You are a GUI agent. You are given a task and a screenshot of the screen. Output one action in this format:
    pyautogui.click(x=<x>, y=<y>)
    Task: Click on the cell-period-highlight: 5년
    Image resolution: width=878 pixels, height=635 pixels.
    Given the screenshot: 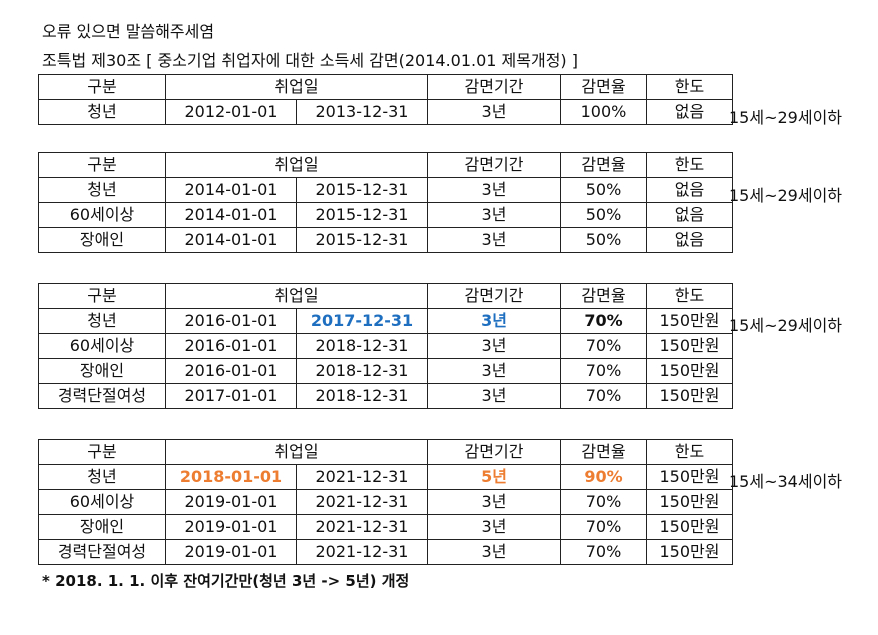 What is the action you would take?
    pyautogui.click(x=494, y=477)
    